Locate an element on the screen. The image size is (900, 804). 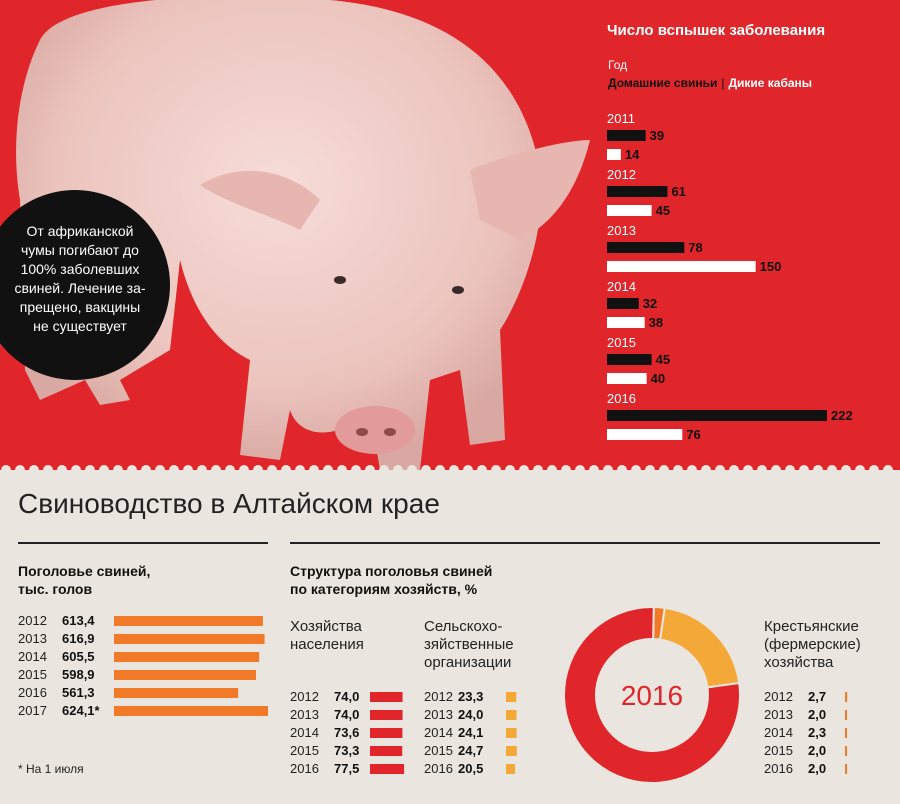
main-title: Свиноводство в Алтайском крае is located at coordinates (229, 503).